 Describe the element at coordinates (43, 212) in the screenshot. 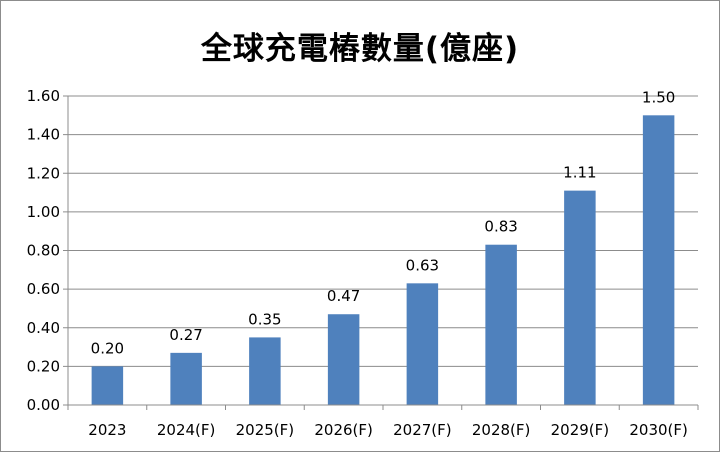

I see `y-tick-label: 1.00` at that location.